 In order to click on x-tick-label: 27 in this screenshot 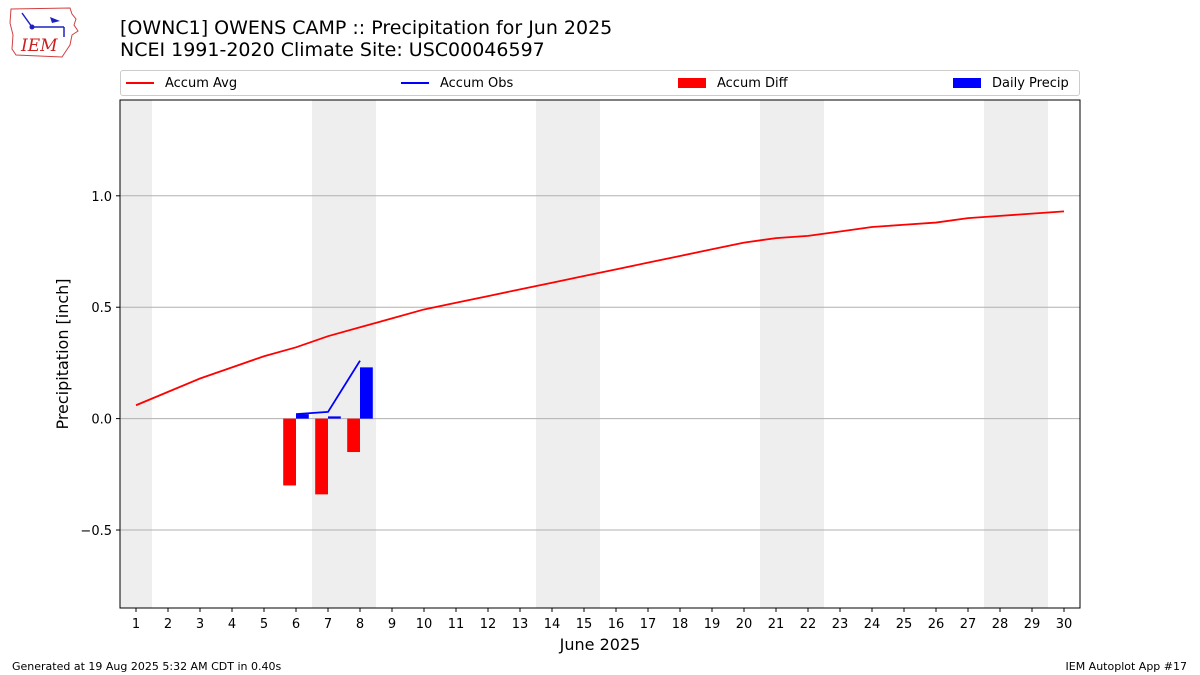, I will do `click(968, 624)`.